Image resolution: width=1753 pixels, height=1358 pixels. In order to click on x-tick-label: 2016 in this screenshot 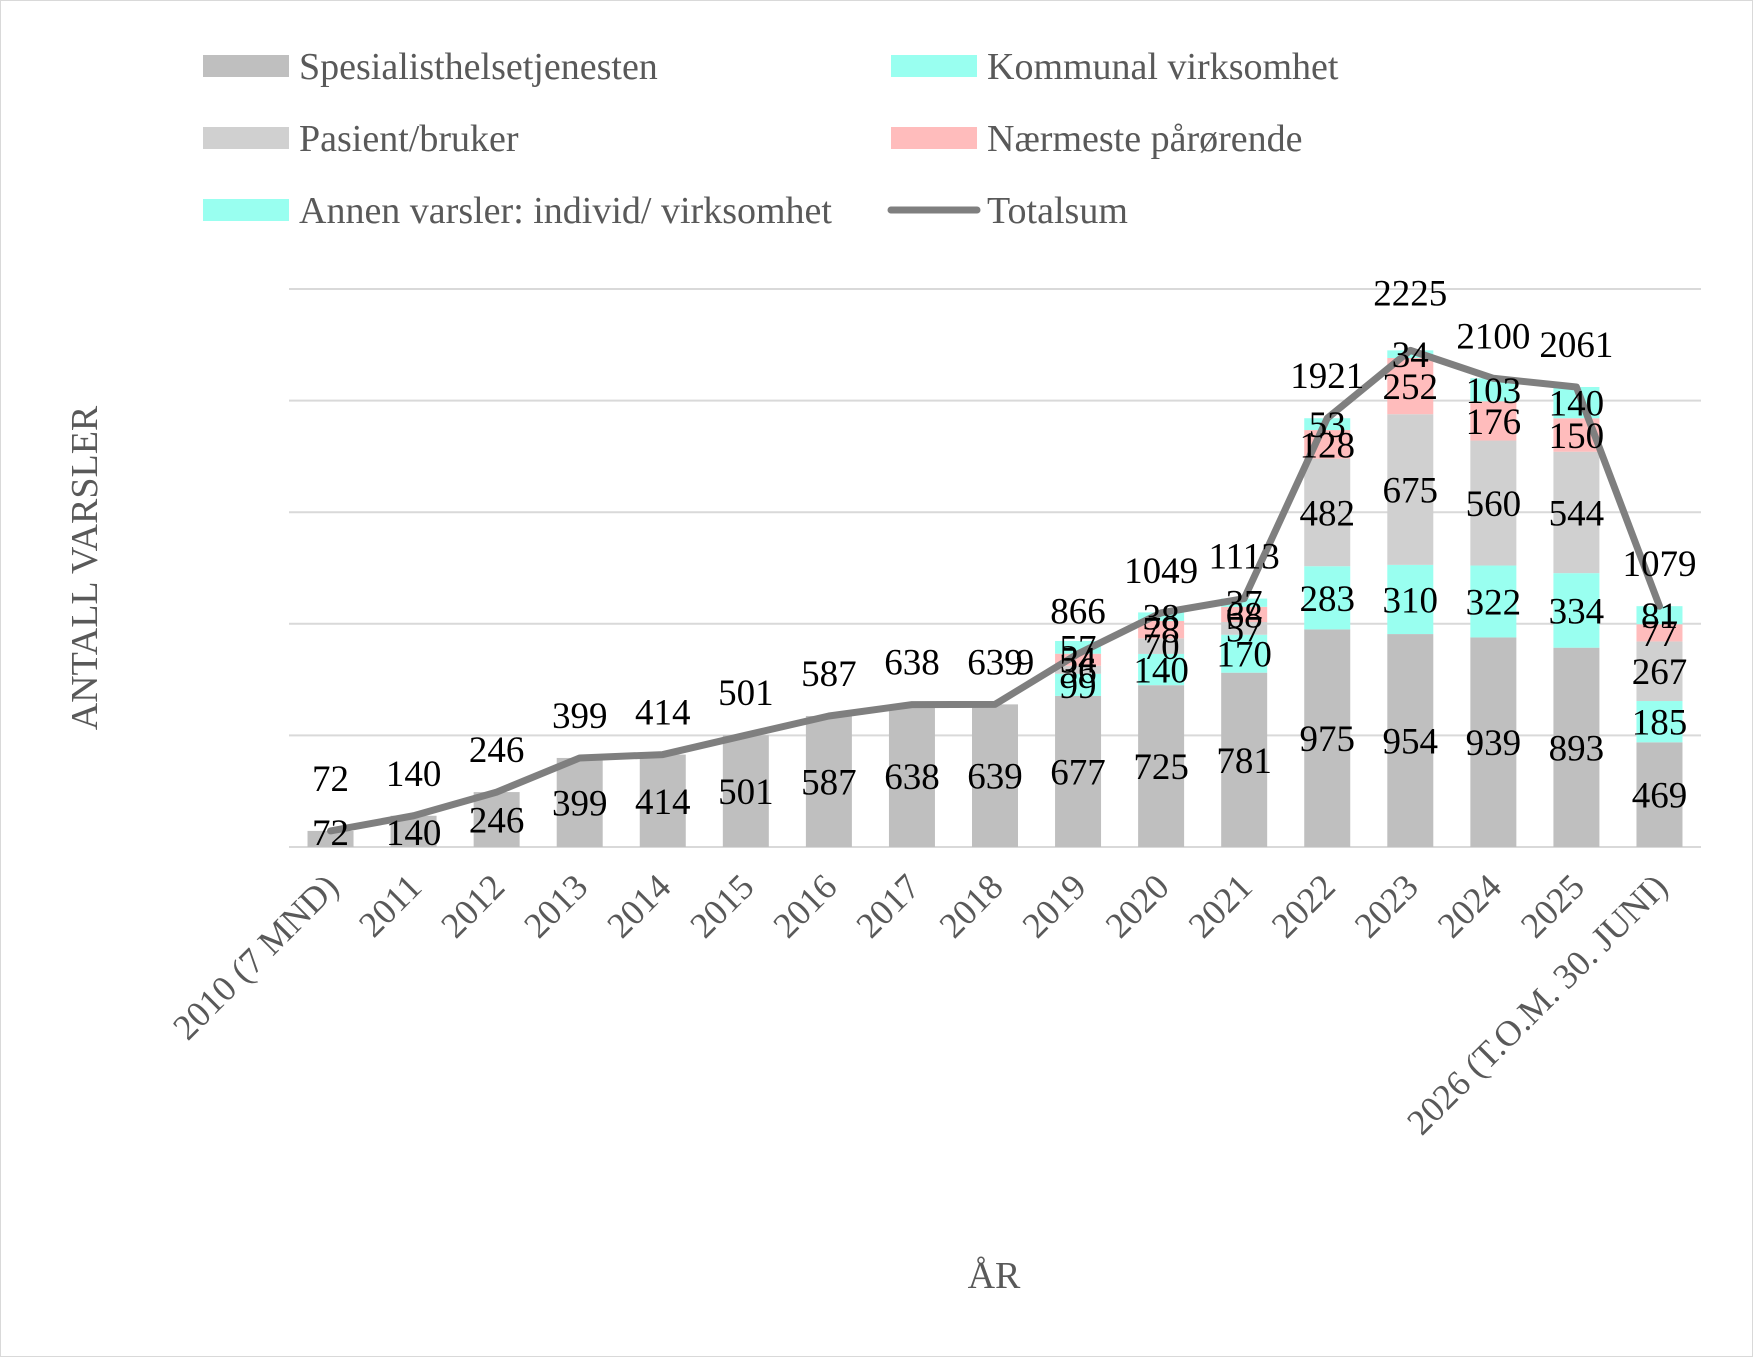, I will do `click(804, 905)`.